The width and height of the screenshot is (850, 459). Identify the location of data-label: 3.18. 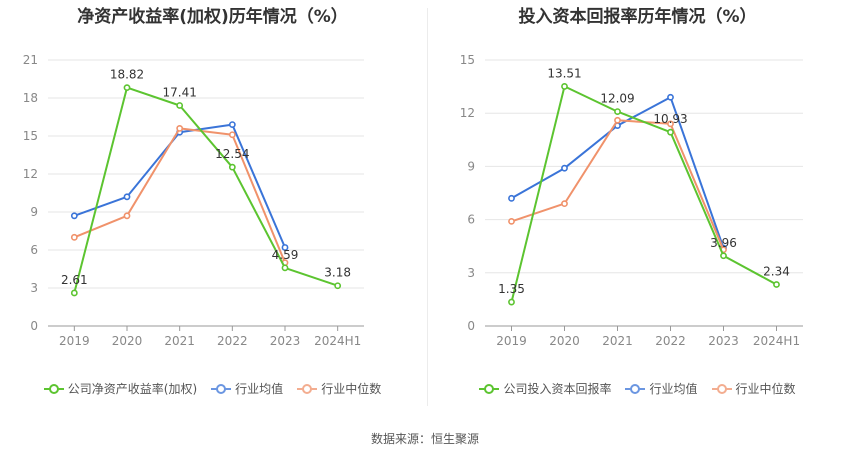
(337, 273).